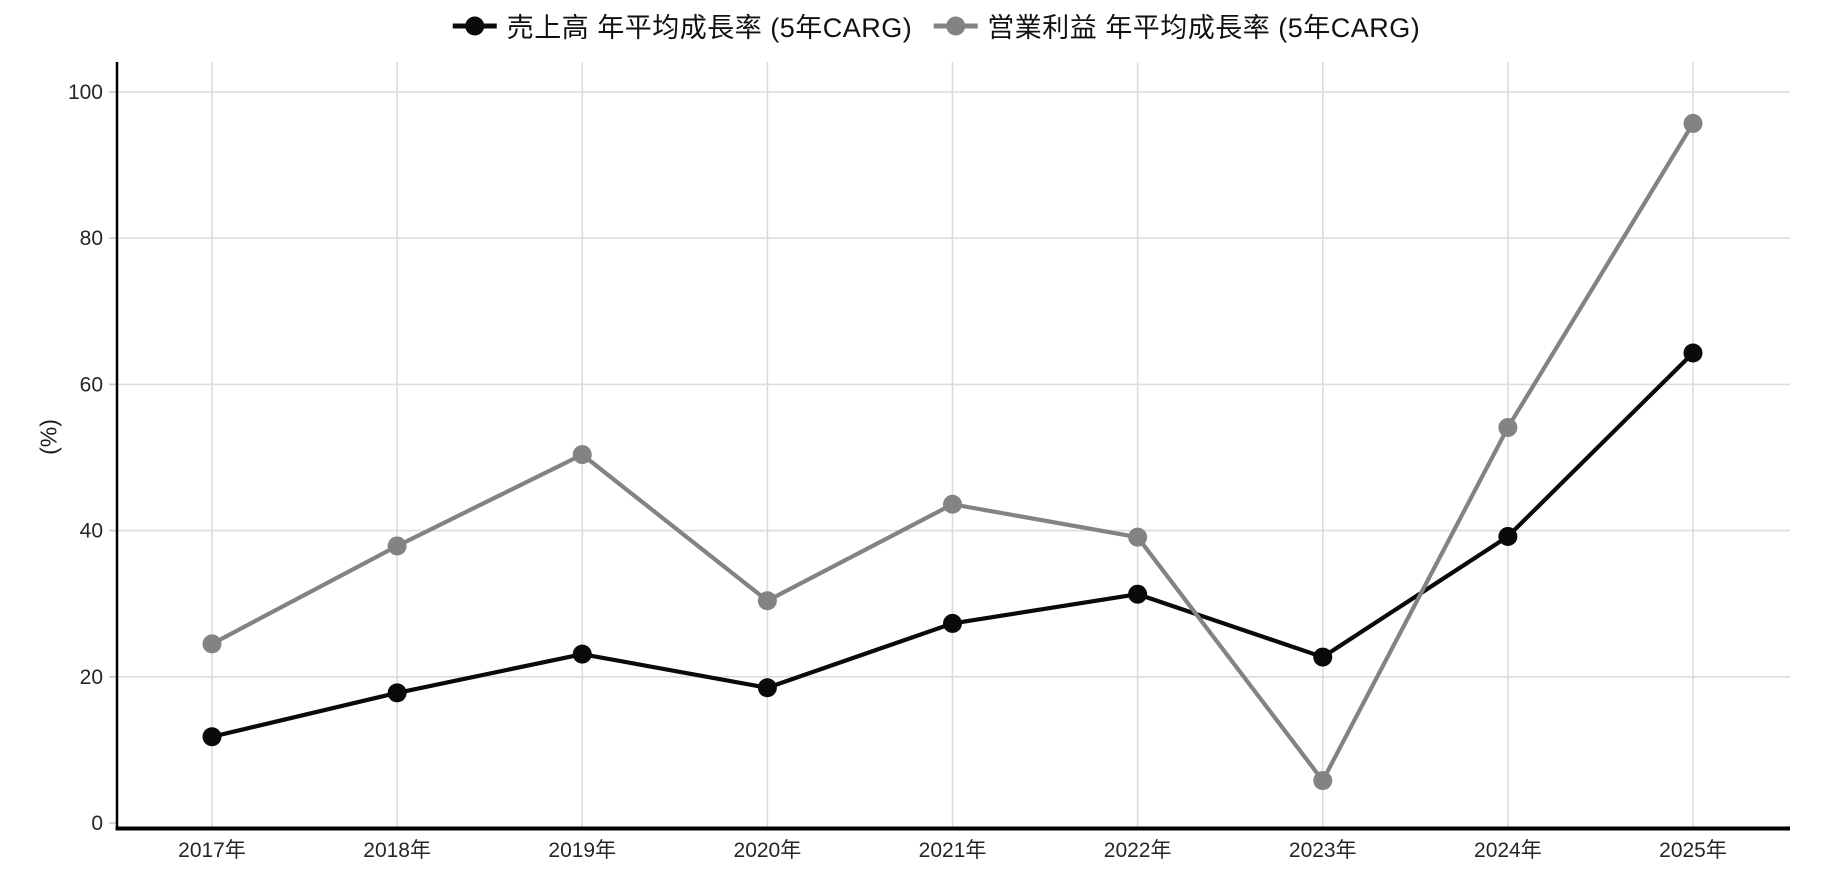  Describe the element at coordinates (212, 850) in the screenshot. I see `x-tick-label: 2017年` at that location.